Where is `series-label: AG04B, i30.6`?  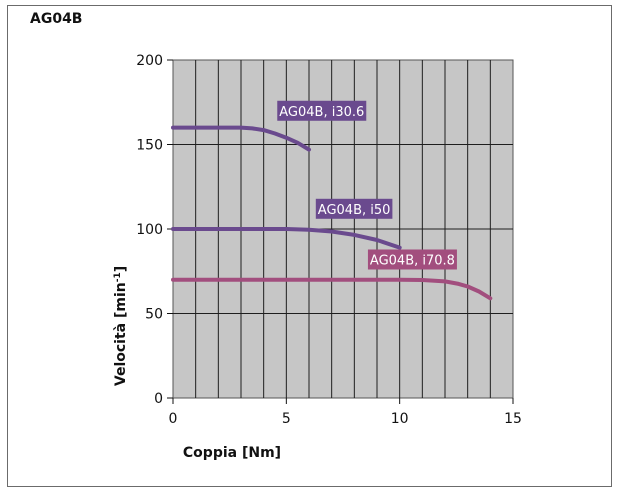 series-label: AG04B, i30.6 is located at coordinates (321, 112).